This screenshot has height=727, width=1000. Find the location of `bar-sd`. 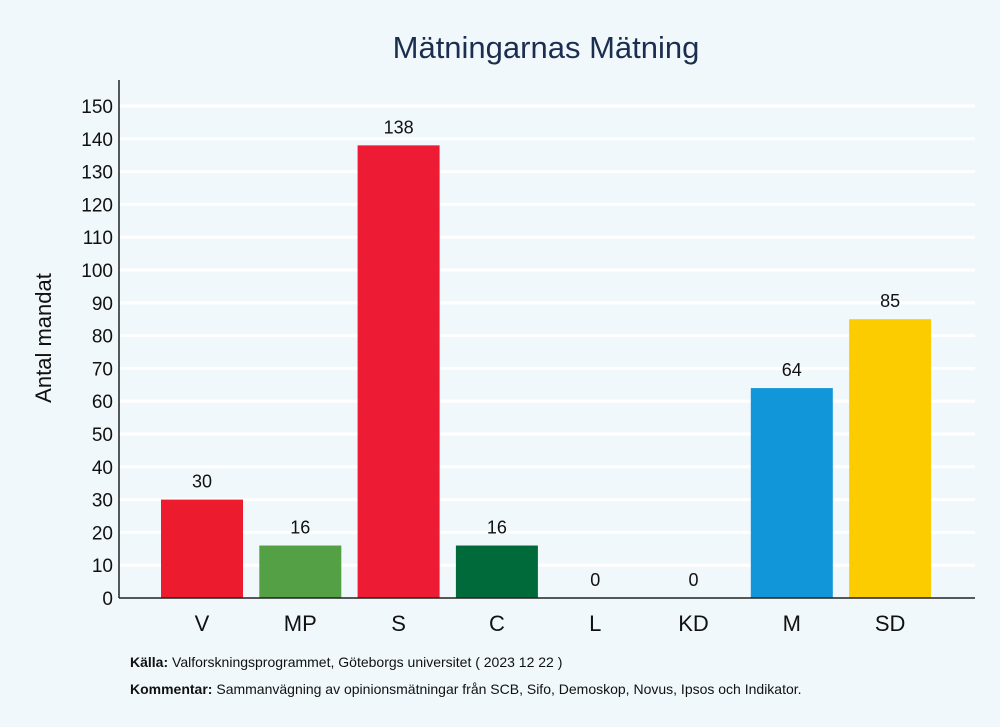

bar-sd is located at coordinates (890, 458).